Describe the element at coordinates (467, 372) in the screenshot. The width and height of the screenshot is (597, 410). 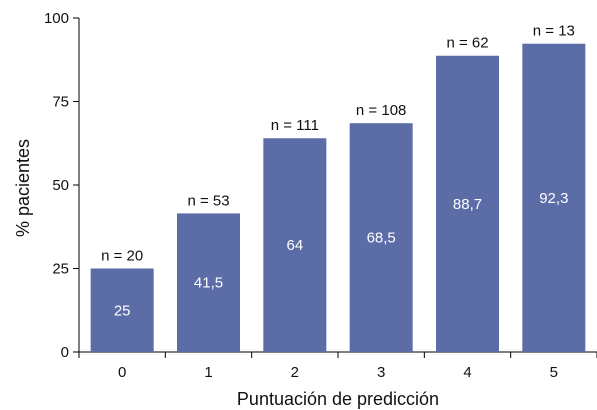
I see `x-tick-label: 4` at that location.